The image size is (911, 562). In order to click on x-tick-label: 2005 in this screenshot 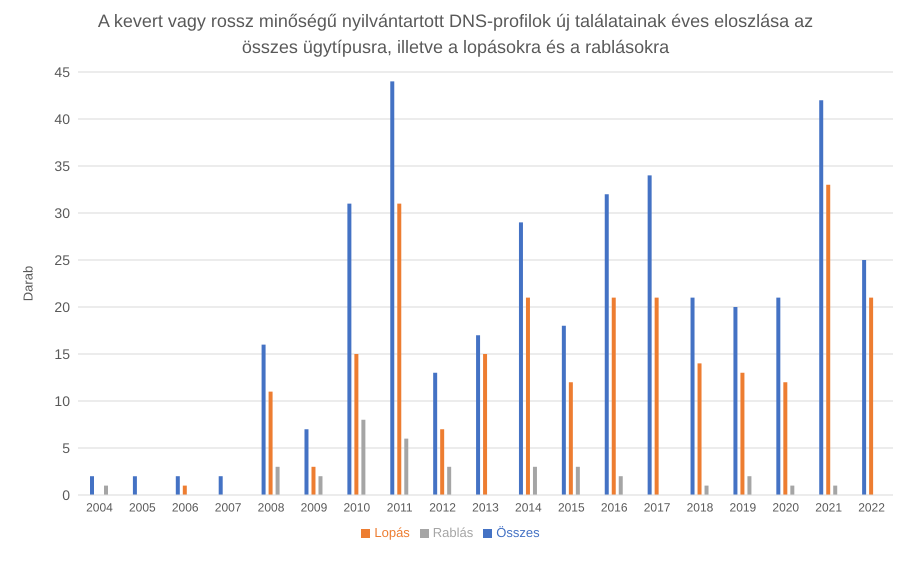, I will do `click(142, 507)`.